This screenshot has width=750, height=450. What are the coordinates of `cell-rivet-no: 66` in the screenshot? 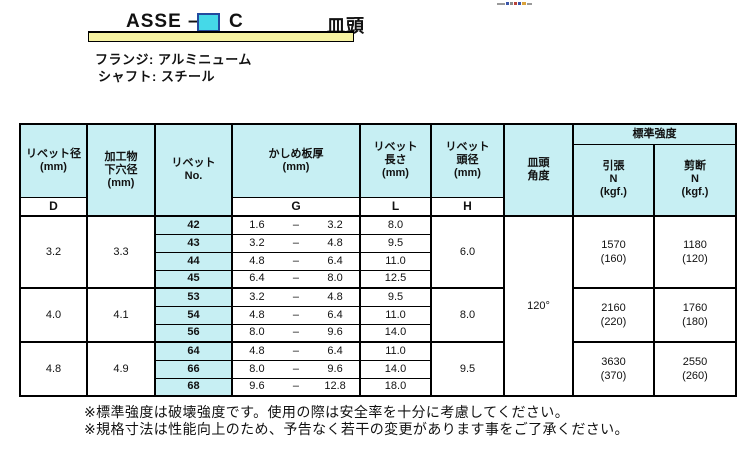 It's located at (193, 369).